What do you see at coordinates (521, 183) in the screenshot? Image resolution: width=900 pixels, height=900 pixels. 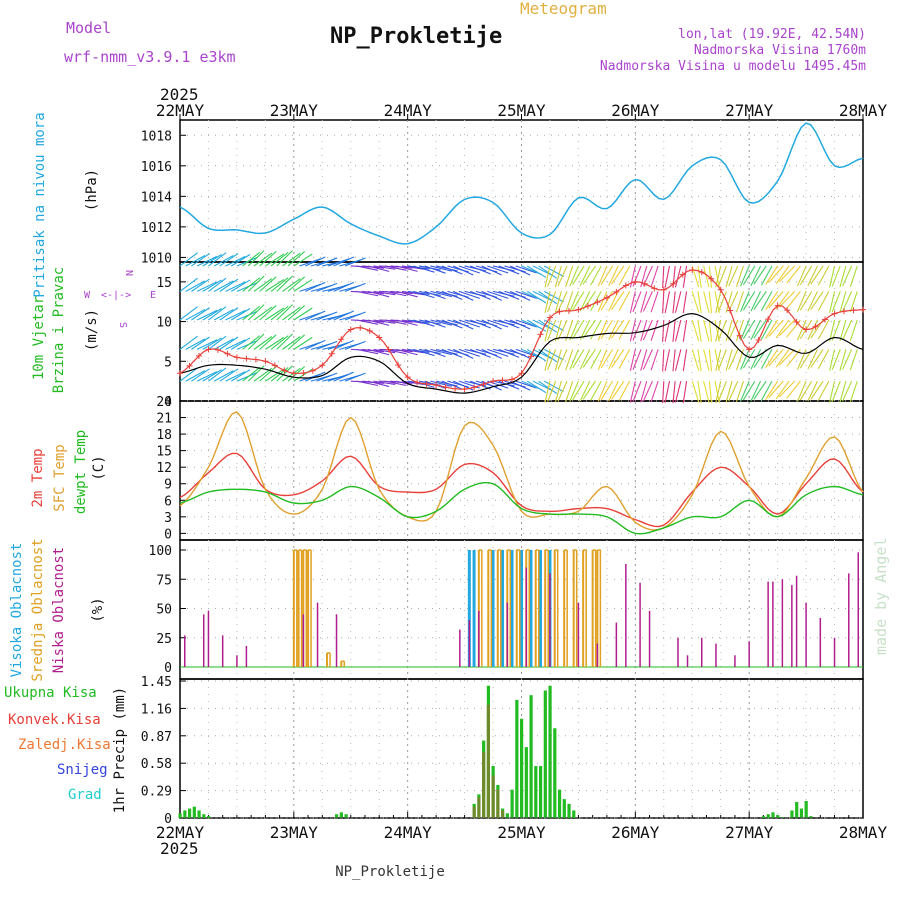 I see `pressure-line` at bounding box center [521, 183].